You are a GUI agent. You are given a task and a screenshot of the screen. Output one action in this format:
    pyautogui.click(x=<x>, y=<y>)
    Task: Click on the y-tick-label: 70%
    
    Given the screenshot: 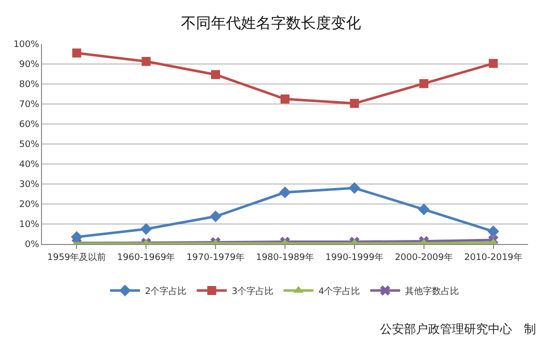 What is the action you would take?
    pyautogui.click(x=29, y=105)
    